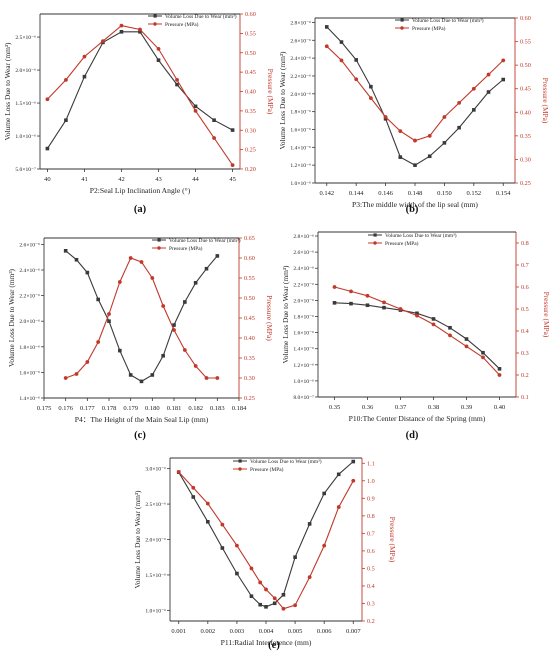  What do you see at coordinates (371, 603) in the screenshot?
I see `right-tick-label: 0.3` at bounding box center [371, 603].